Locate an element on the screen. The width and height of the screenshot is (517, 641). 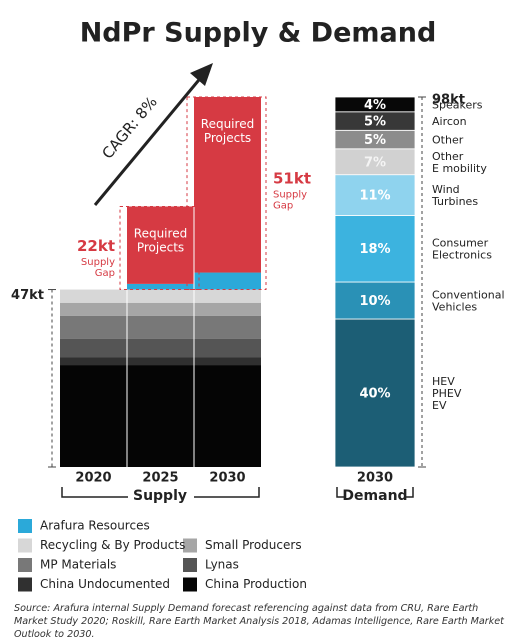
legend-label: MP Materials is located at coordinates (78, 565).